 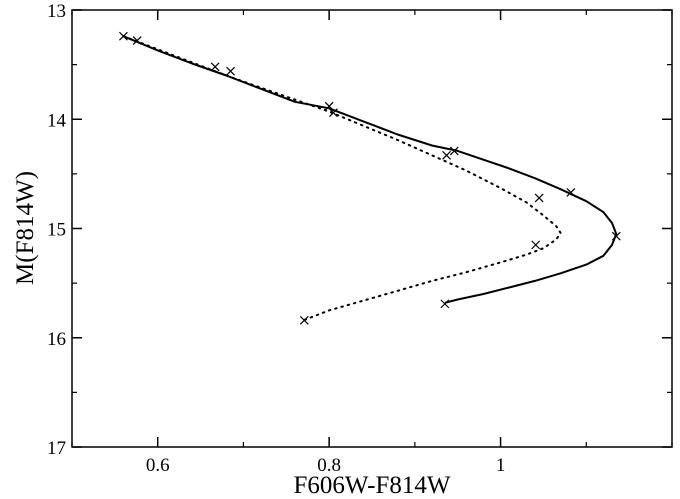 What do you see at coordinates (56, 11) in the screenshot?
I see `y-tick-label: 13` at bounding box center [56, 11].